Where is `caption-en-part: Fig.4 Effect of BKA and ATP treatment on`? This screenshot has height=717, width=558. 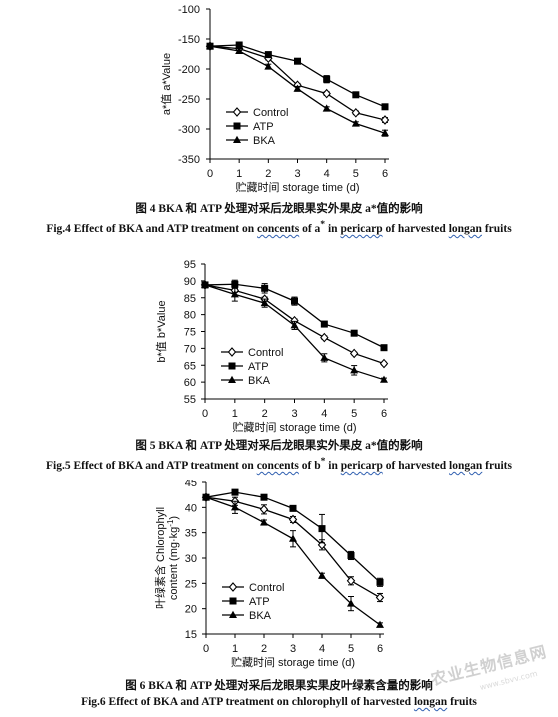
caption-en-part: Fig.4 Effect of BKA and ATP treatment on is located at coordinates (152, 228).